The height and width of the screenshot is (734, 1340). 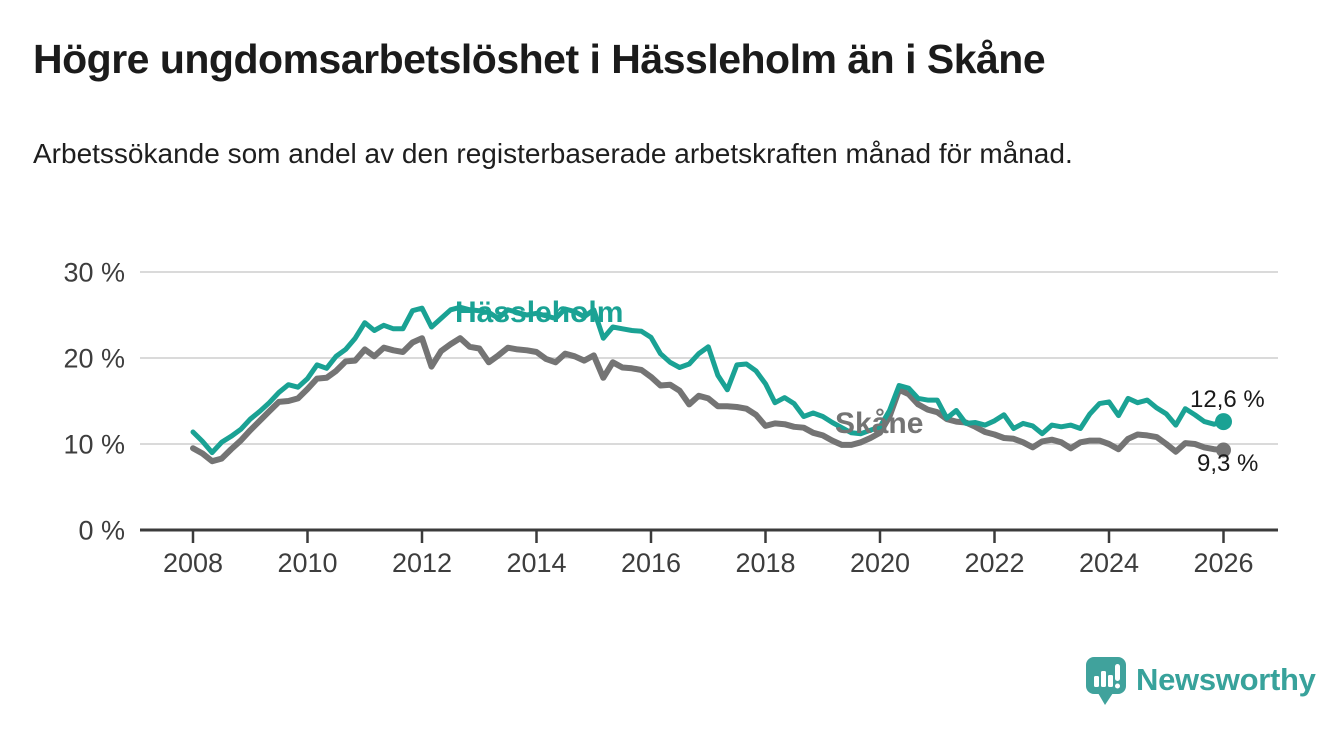 I want to click on x-tick-label-2014: 2014, so click(x=536, y=563).